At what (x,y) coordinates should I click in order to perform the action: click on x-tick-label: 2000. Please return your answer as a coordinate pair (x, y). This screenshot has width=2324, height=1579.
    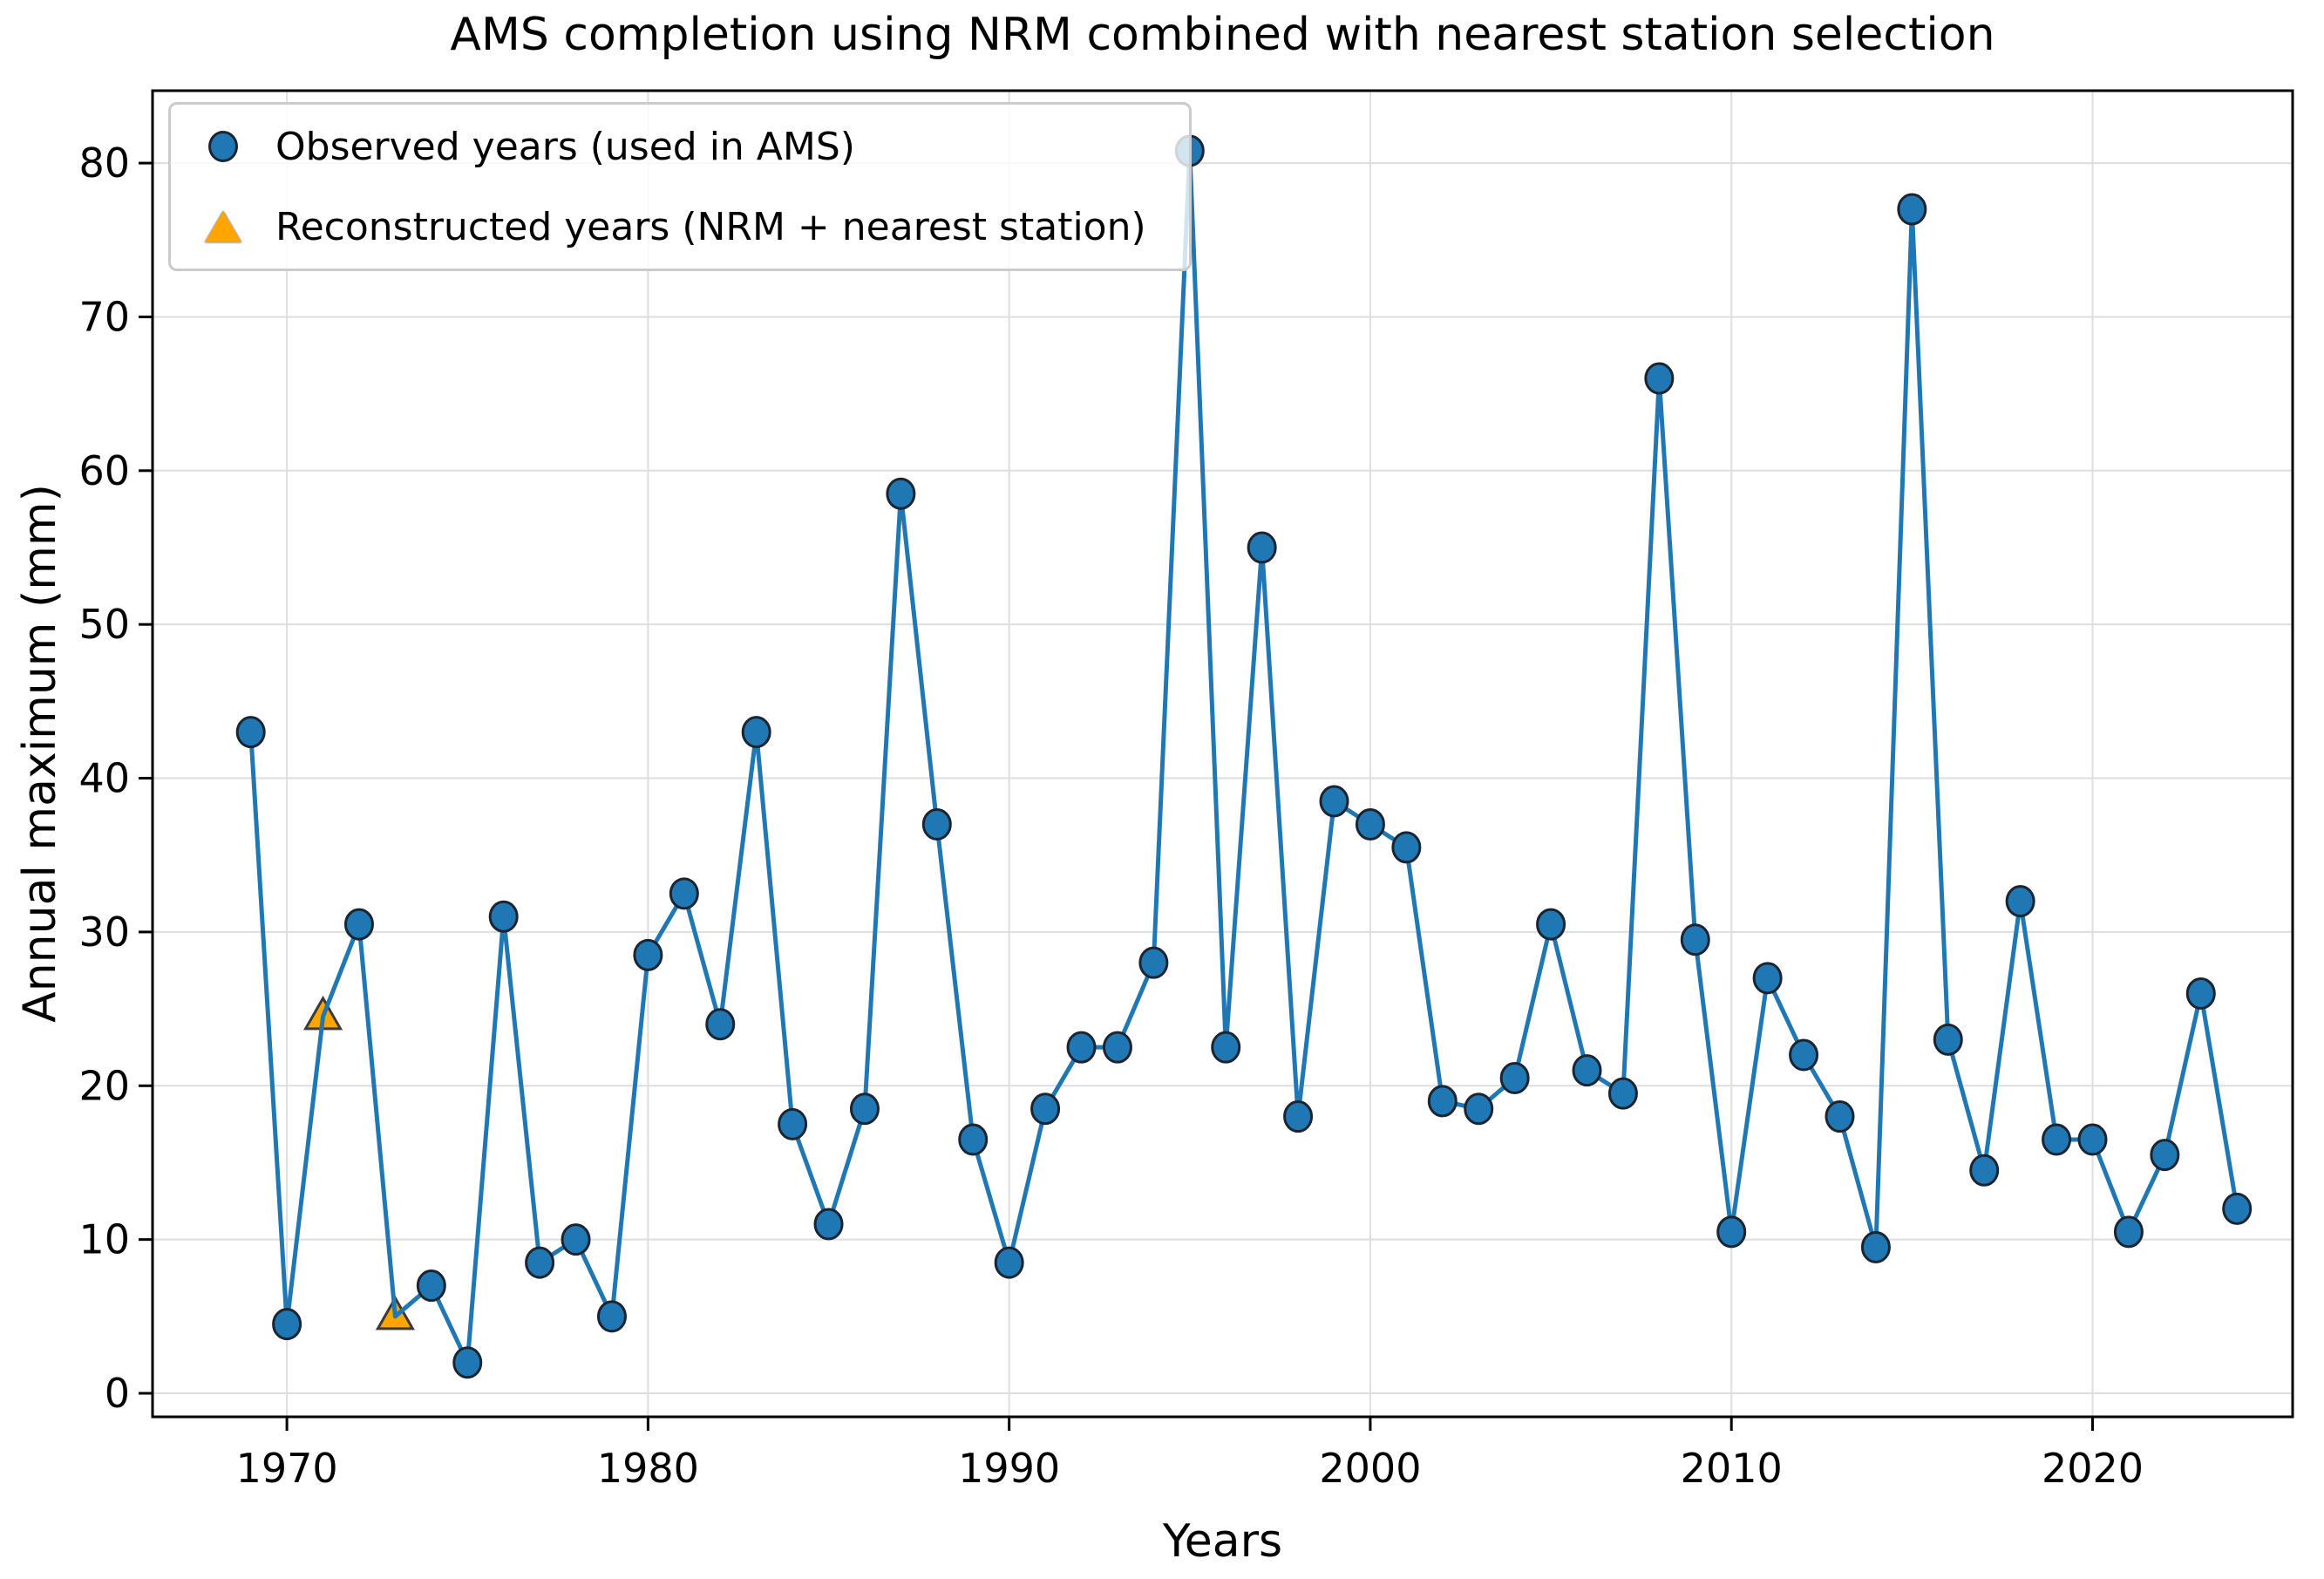
    Looking at the image, I should click on (1370, 1468).